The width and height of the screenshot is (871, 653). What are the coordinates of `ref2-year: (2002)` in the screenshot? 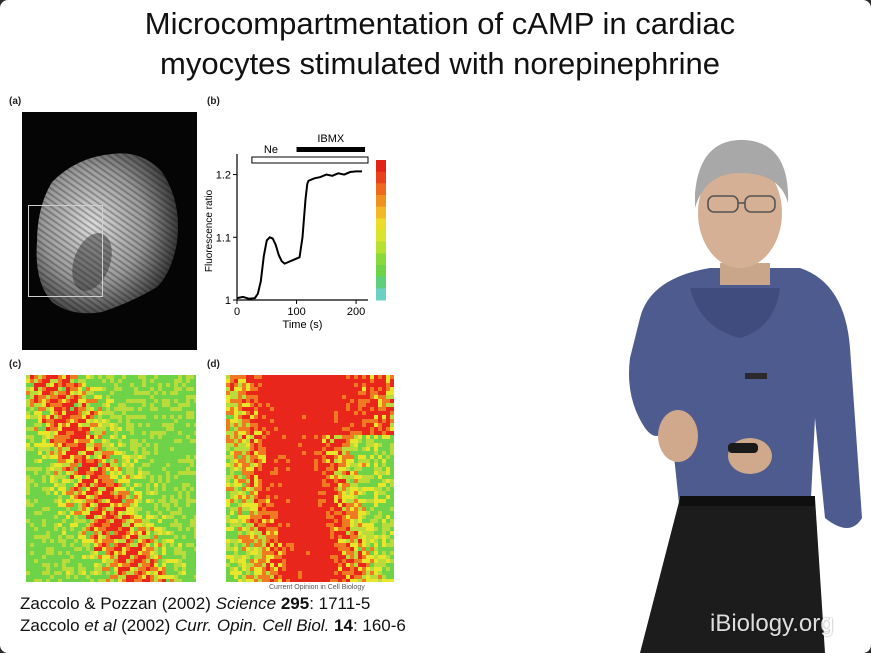 It's located at (145, 625).